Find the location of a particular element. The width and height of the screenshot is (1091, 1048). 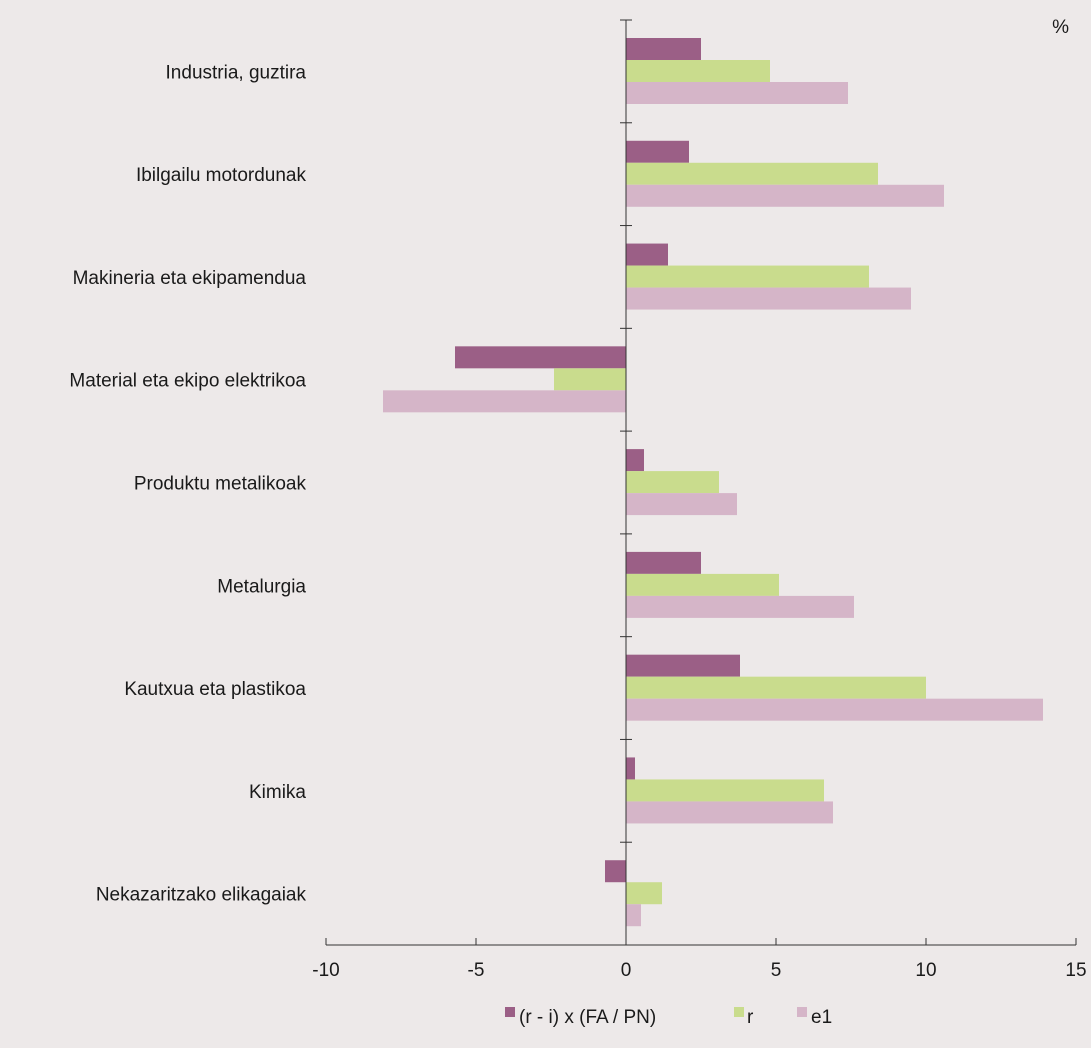

category-label-kimika: Kimika is located at coordinates (277, 792).